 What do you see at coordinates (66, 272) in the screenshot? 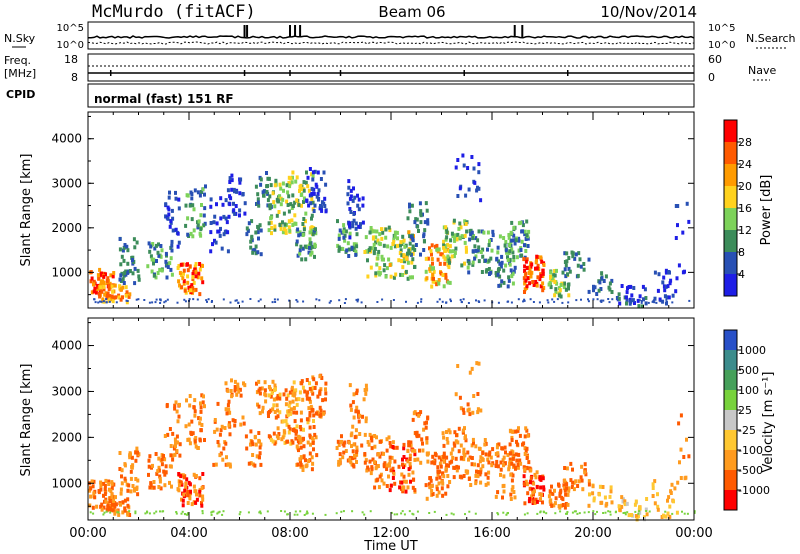
I see `y-tick-label: 1000` at bounding box center [66, 272].